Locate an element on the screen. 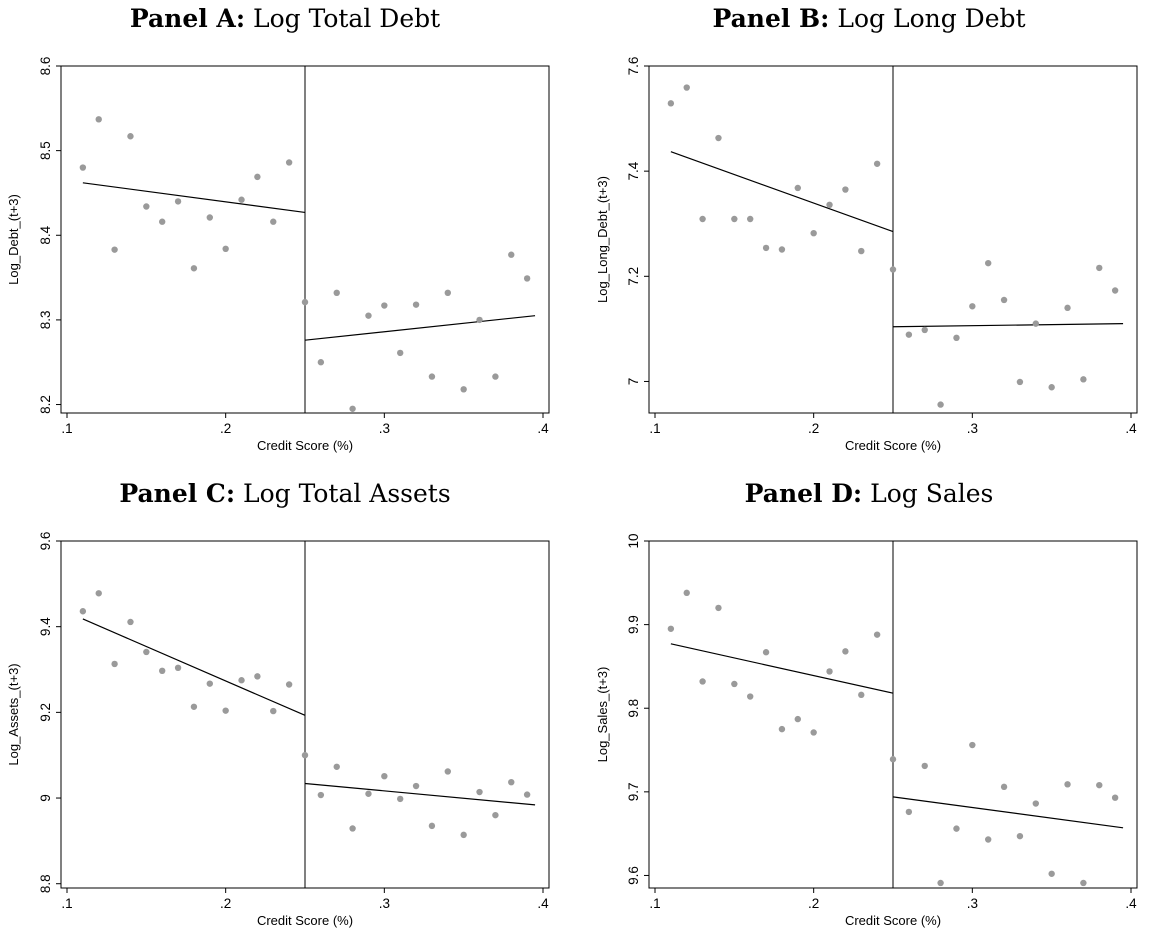  panel-b-label: Panel B: is located at coordinates (770, 18).